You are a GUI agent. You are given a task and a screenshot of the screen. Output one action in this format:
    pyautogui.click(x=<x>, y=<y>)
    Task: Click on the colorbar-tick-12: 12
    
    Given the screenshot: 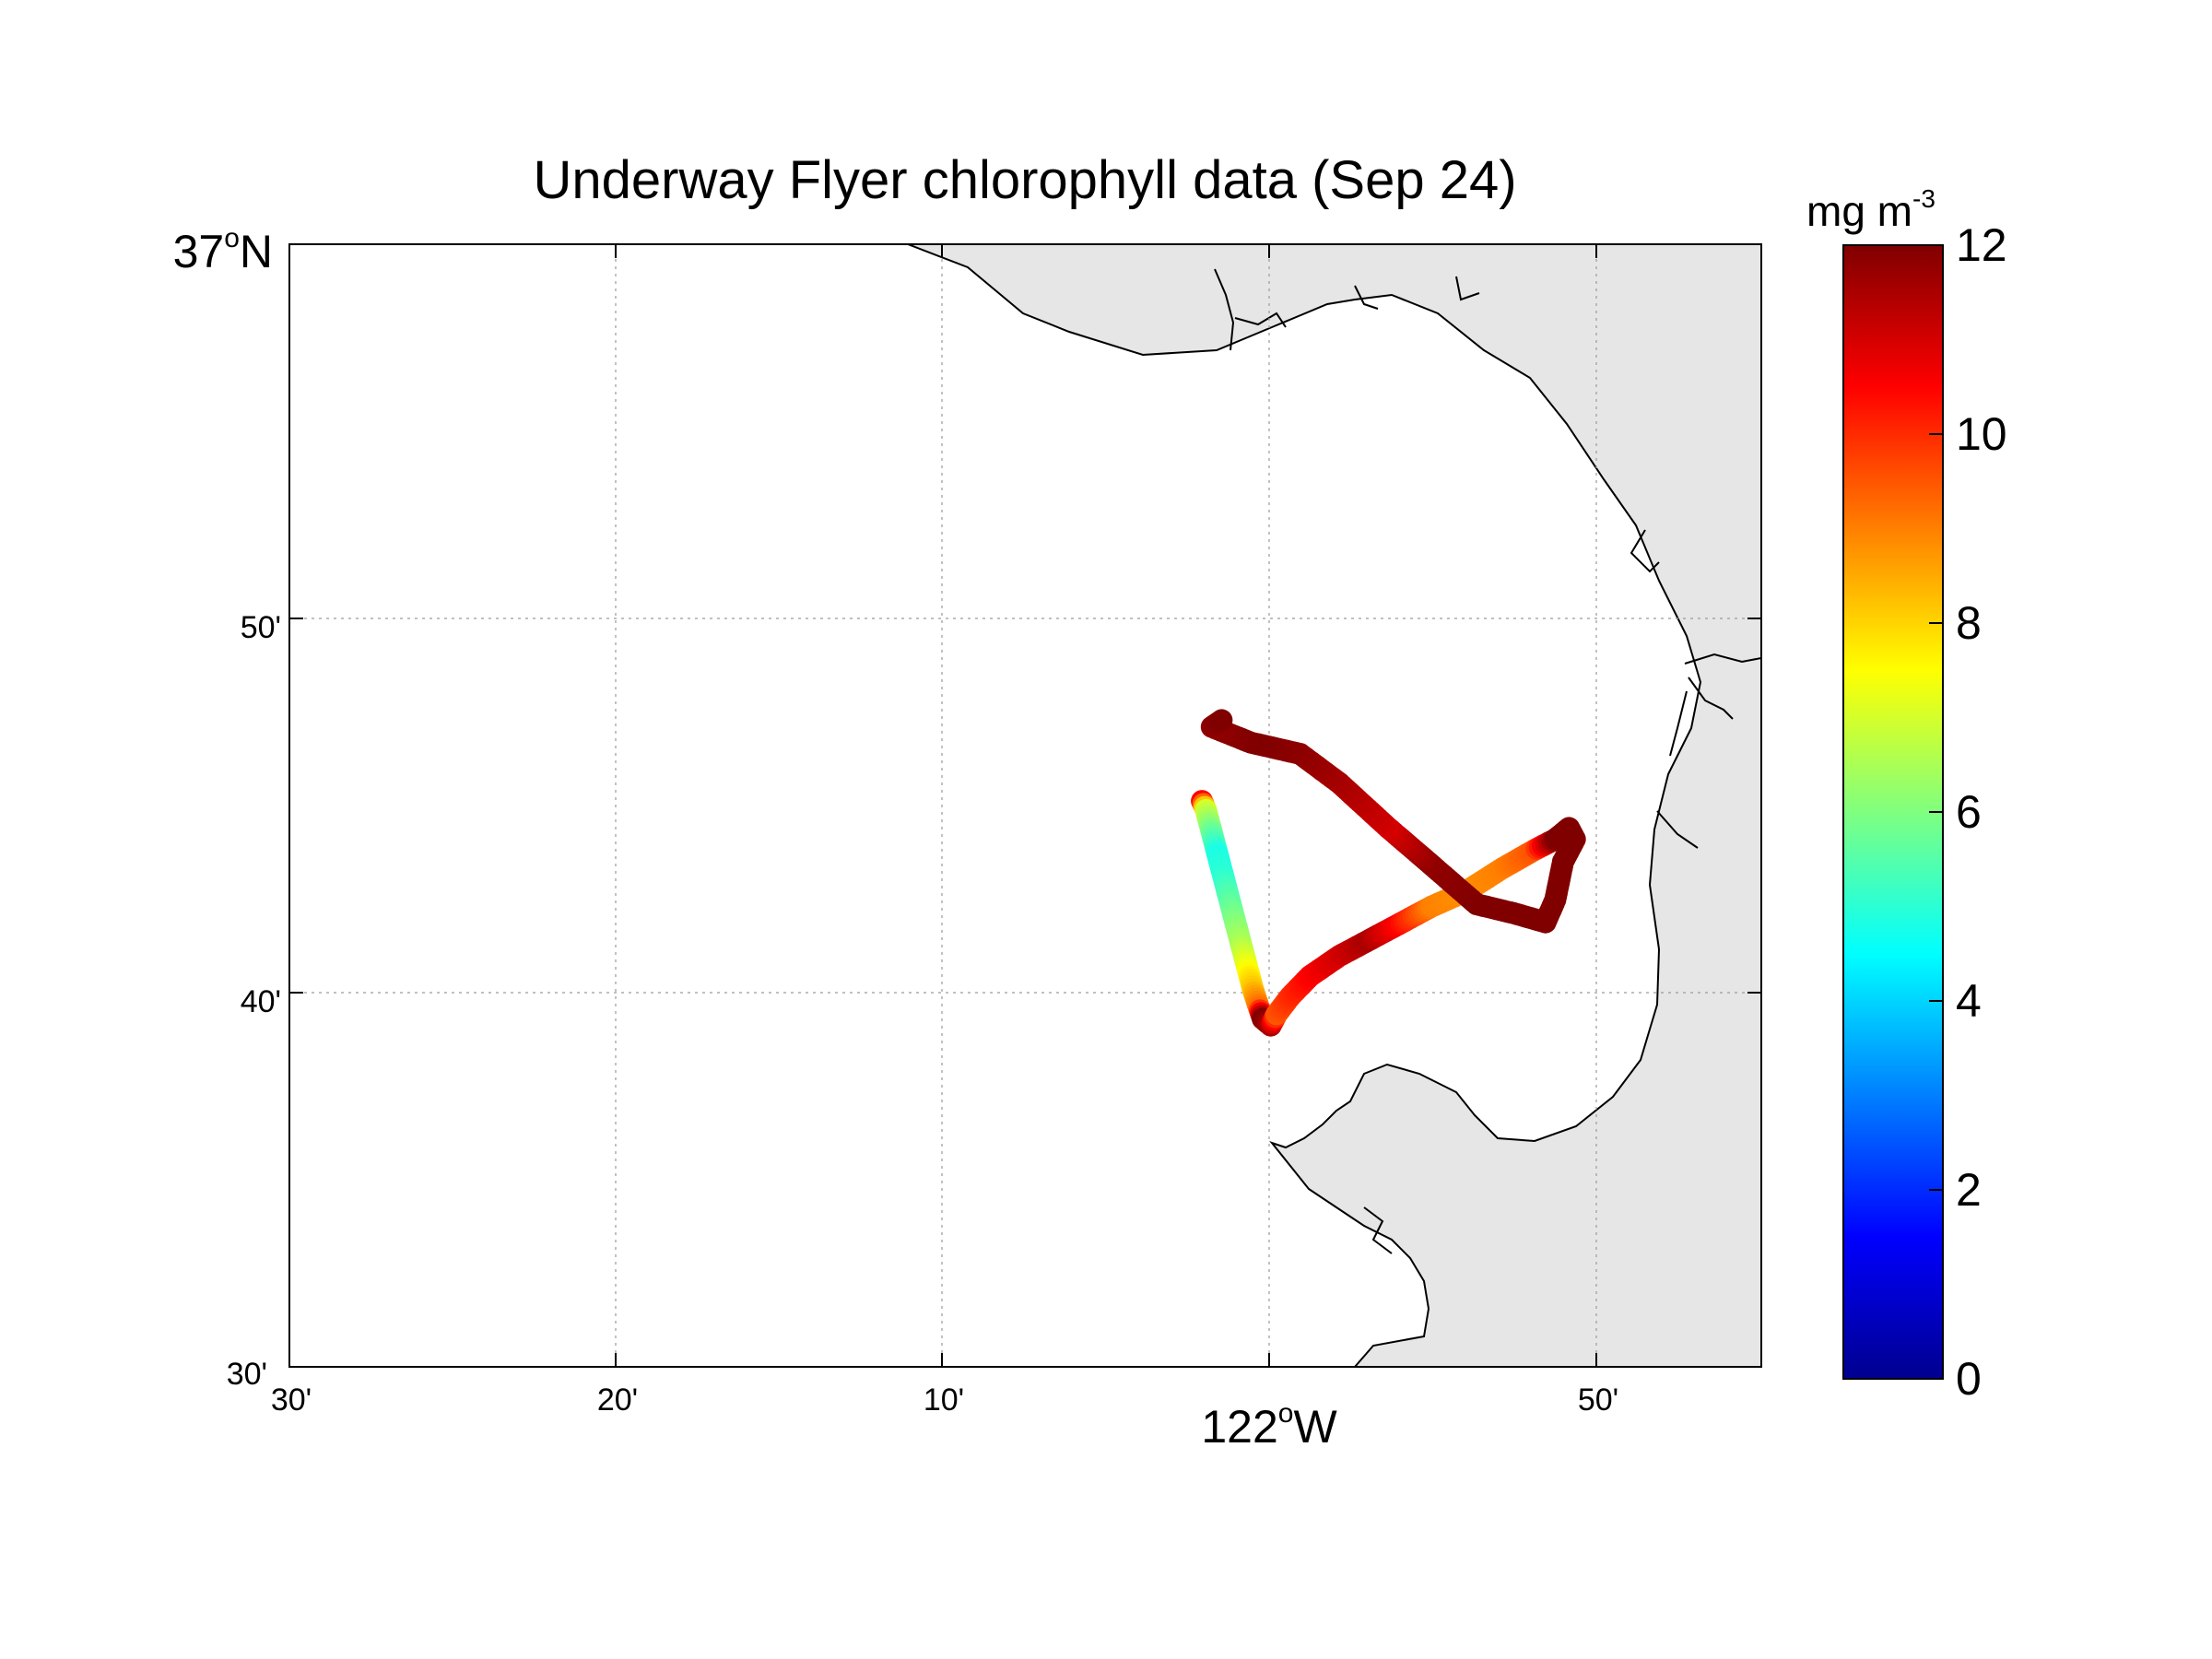 What is the action you would take?
    pyautogui.click(x=1981, y=245)
    